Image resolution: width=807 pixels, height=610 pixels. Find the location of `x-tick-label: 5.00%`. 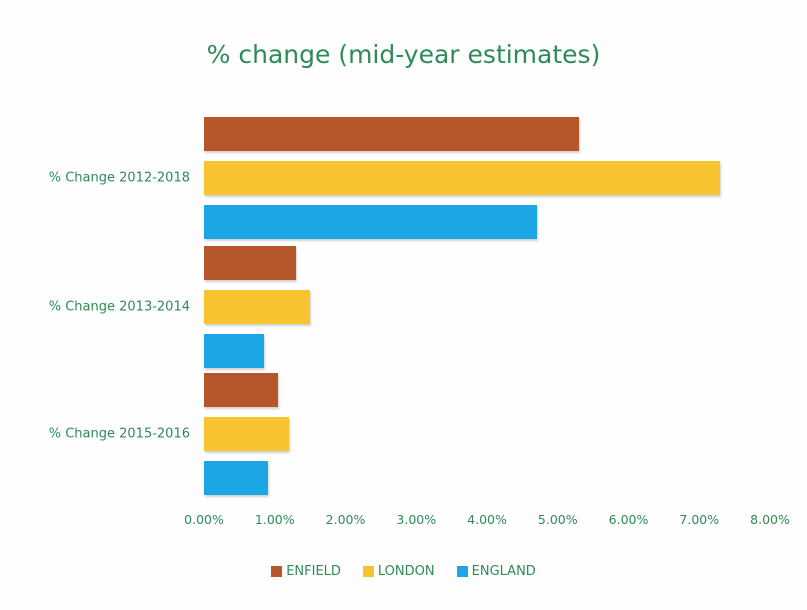

x-tick-label: 5.00% is located at coordinates (557, 519).